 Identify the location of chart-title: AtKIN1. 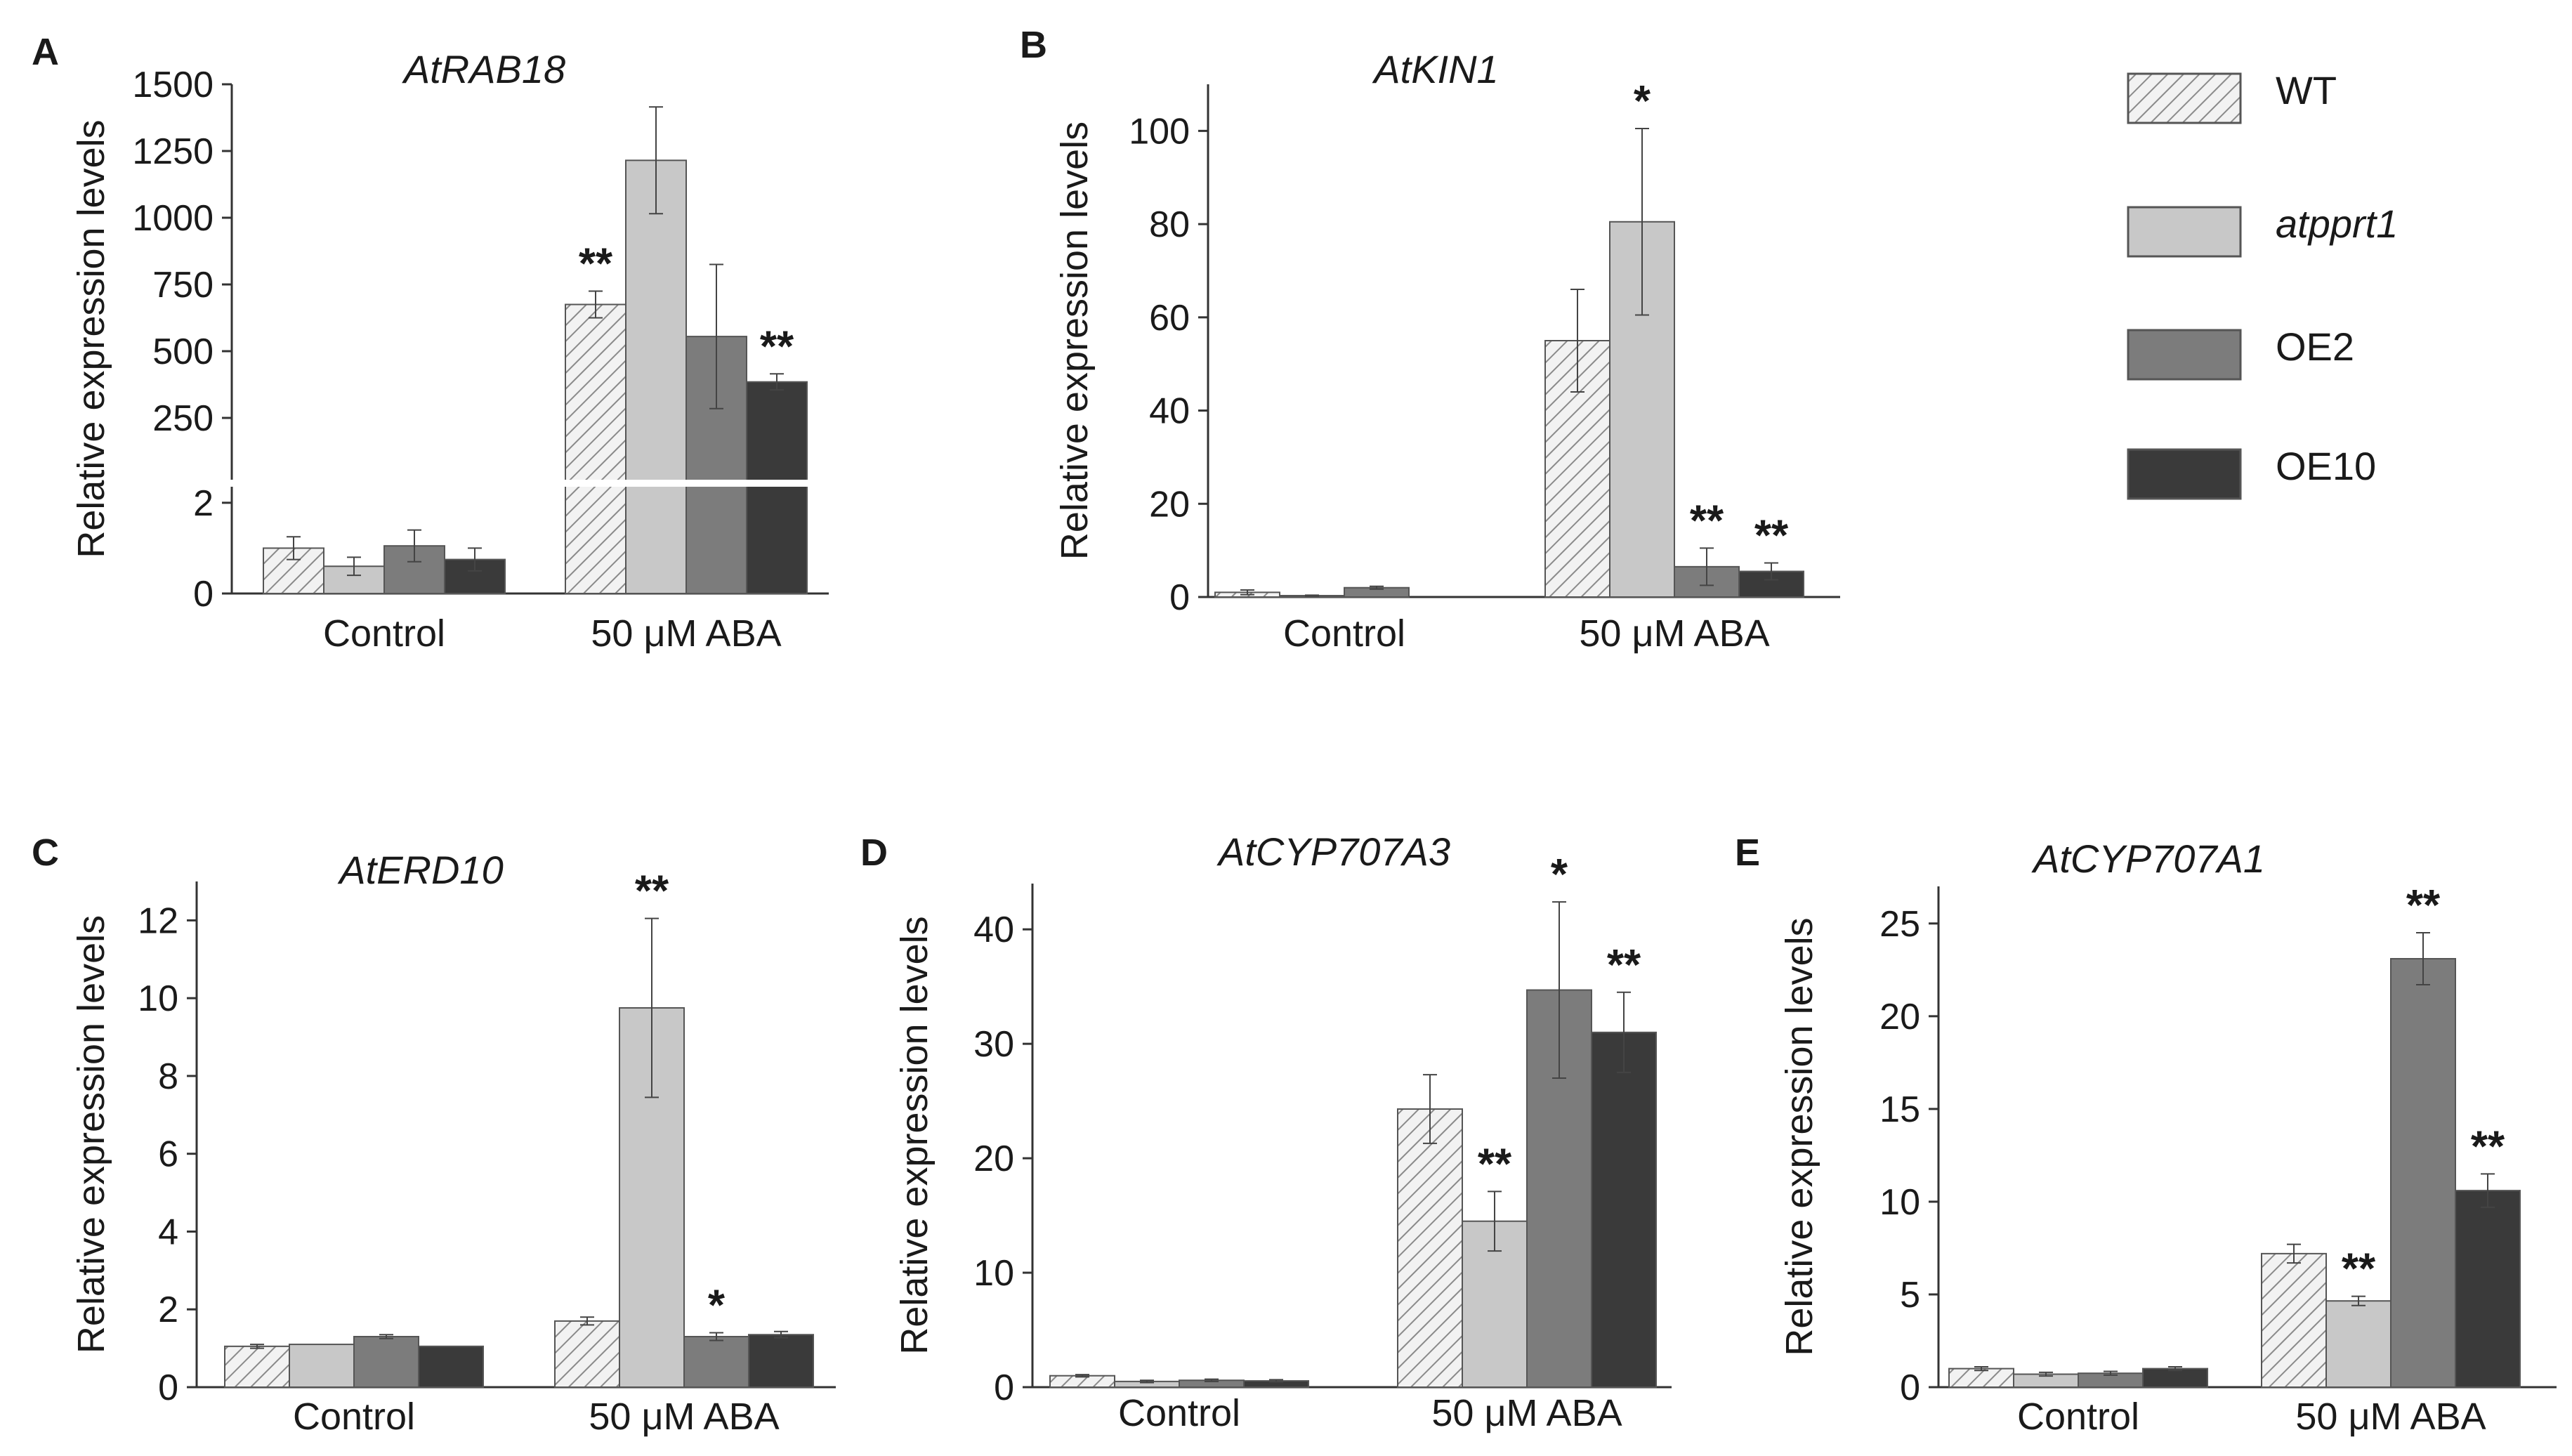
(1435, 69).